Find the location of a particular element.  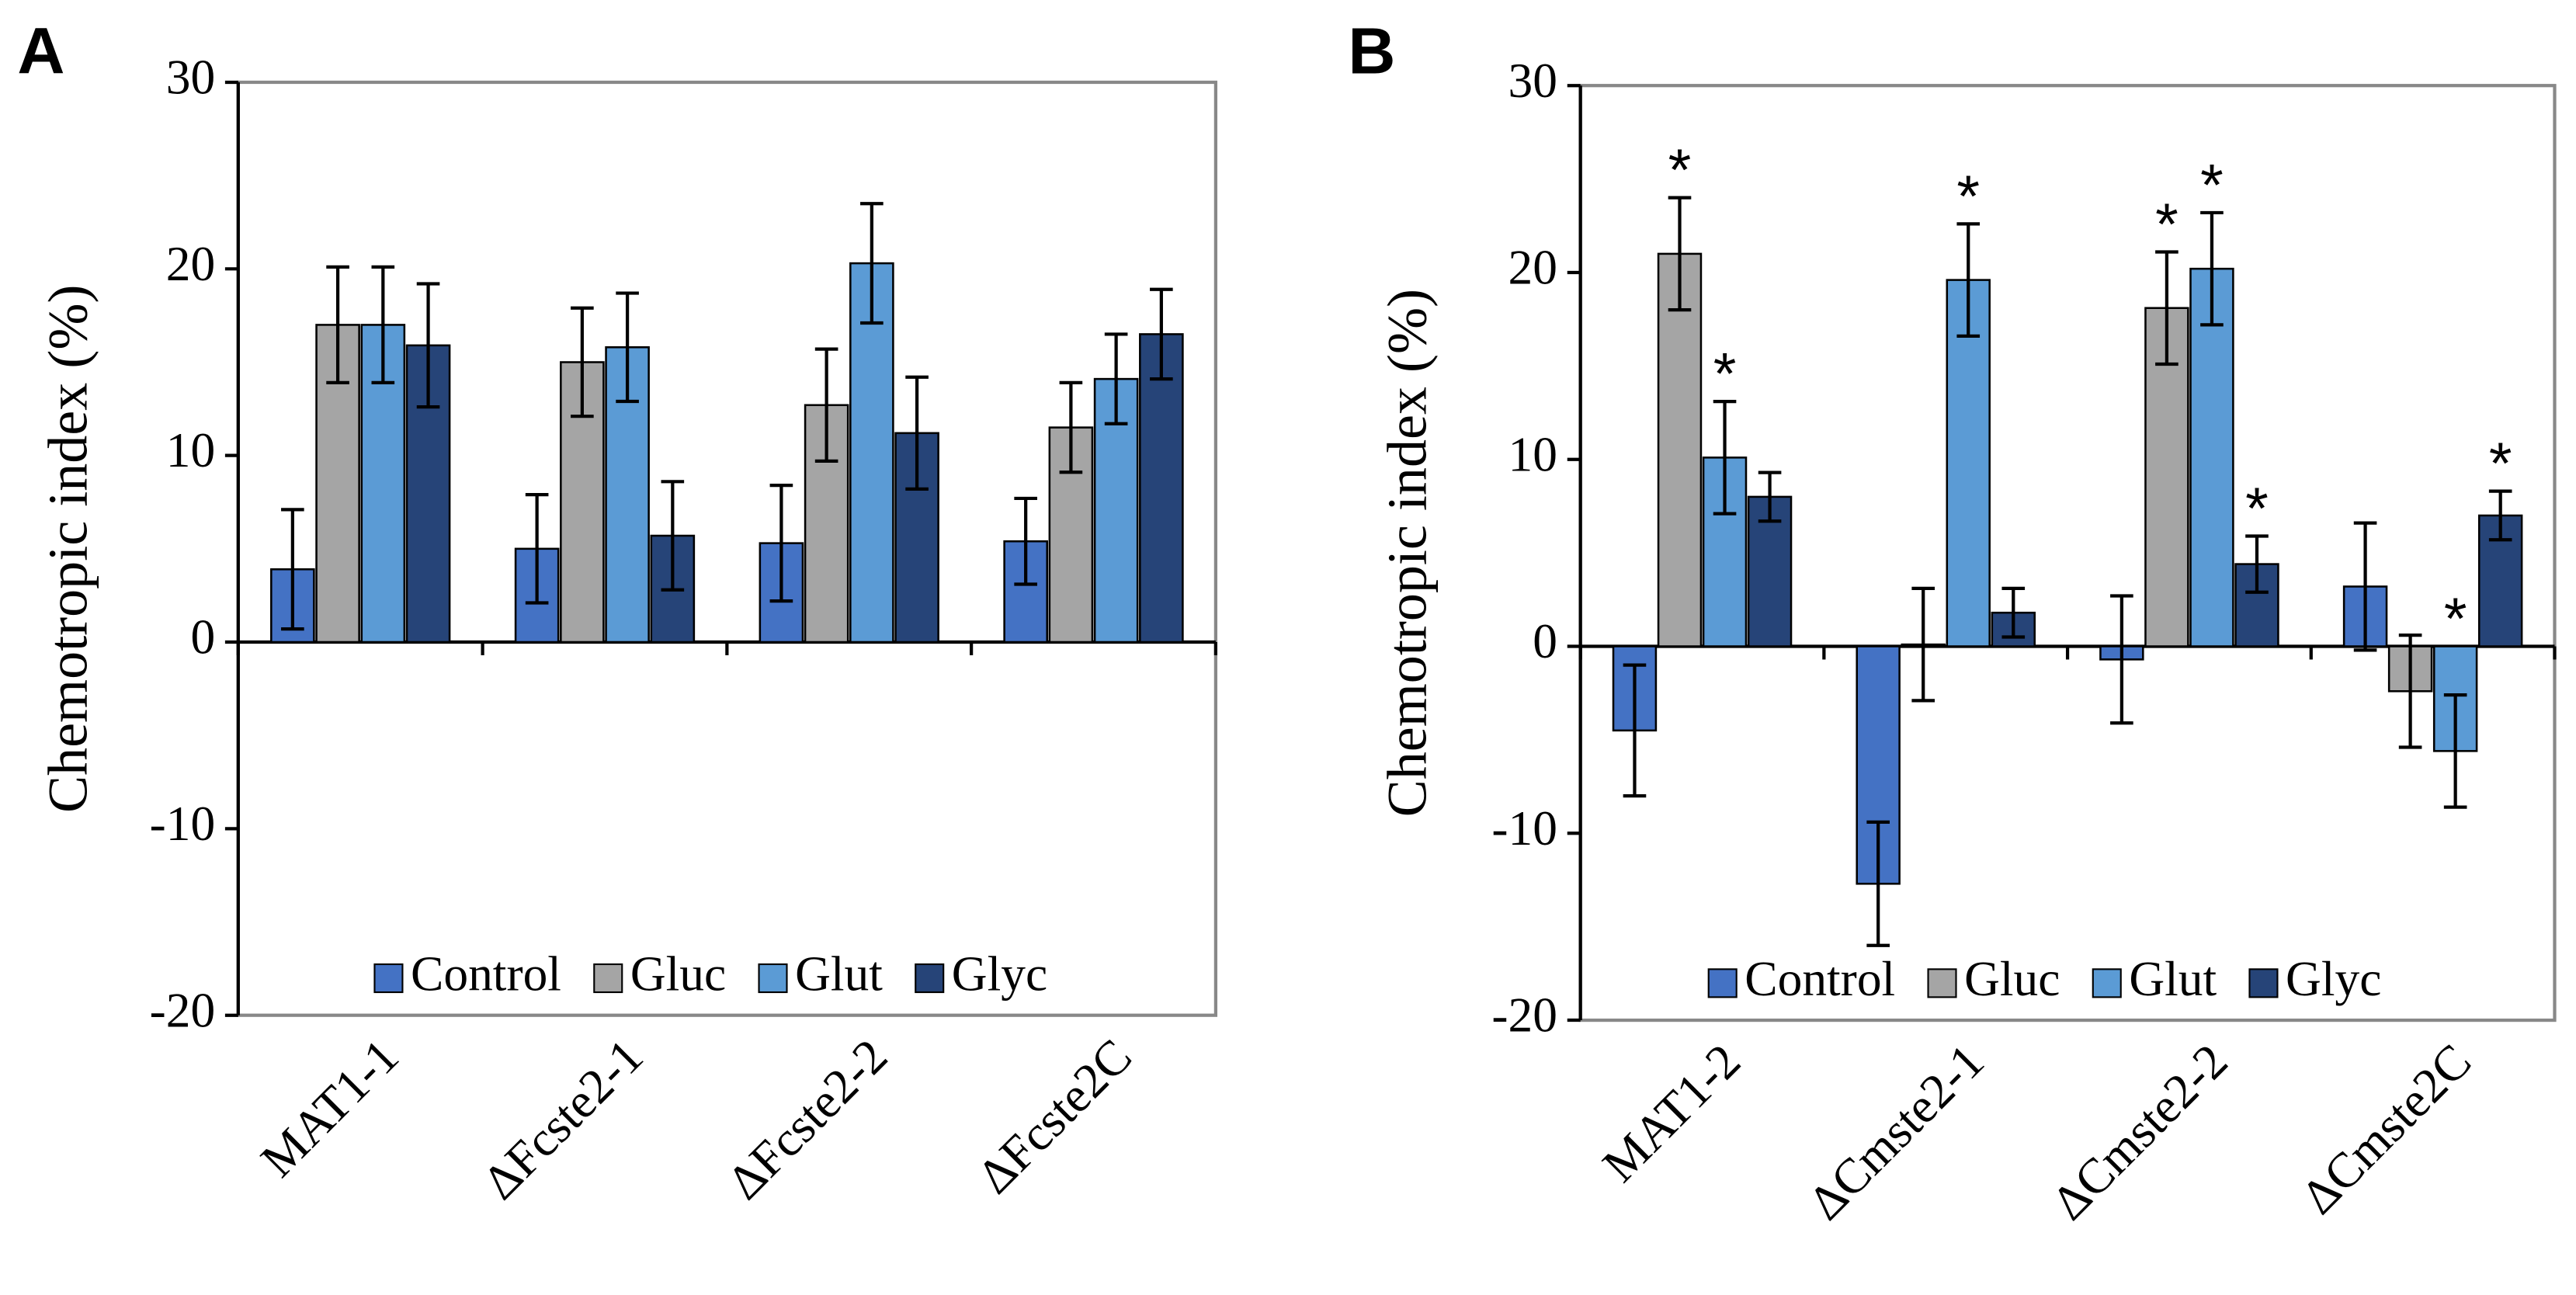

x-tick-label: ΔCmste2-2 is located at coordinates (2139, 1132).